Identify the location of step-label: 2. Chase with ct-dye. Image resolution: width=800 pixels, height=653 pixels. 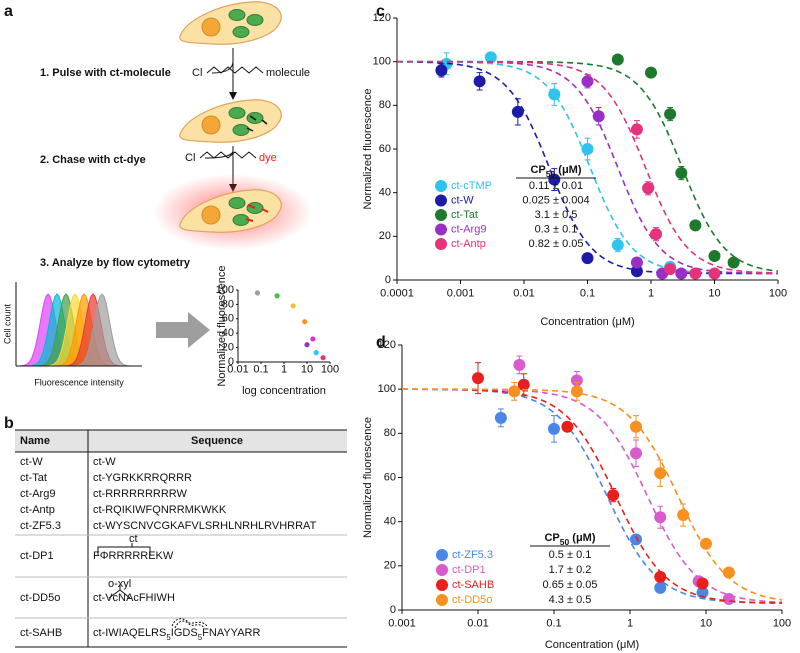
(93, 160).